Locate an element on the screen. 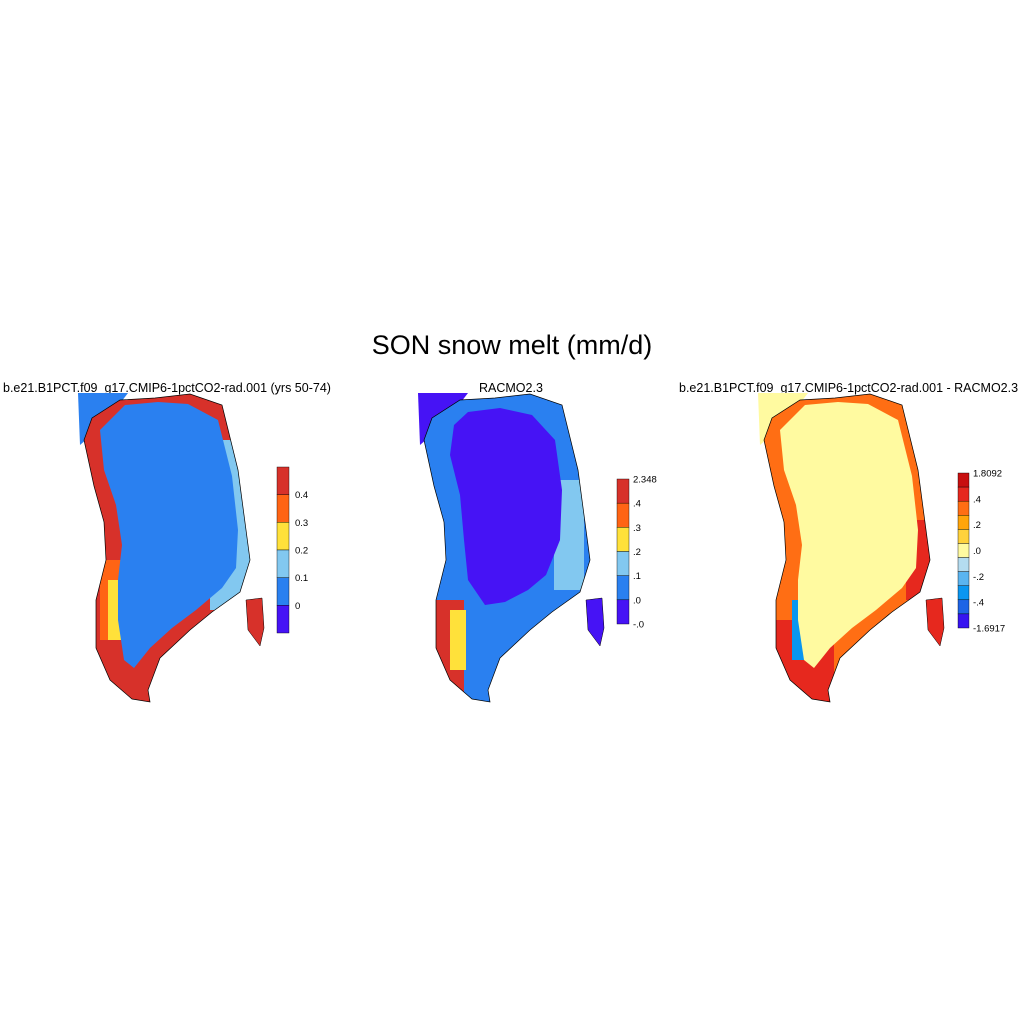  panel-3-colorbar: 1.8092 .4 .2 .0 -.2 -.4 -1.6917 is located at coordinates (981, 552).